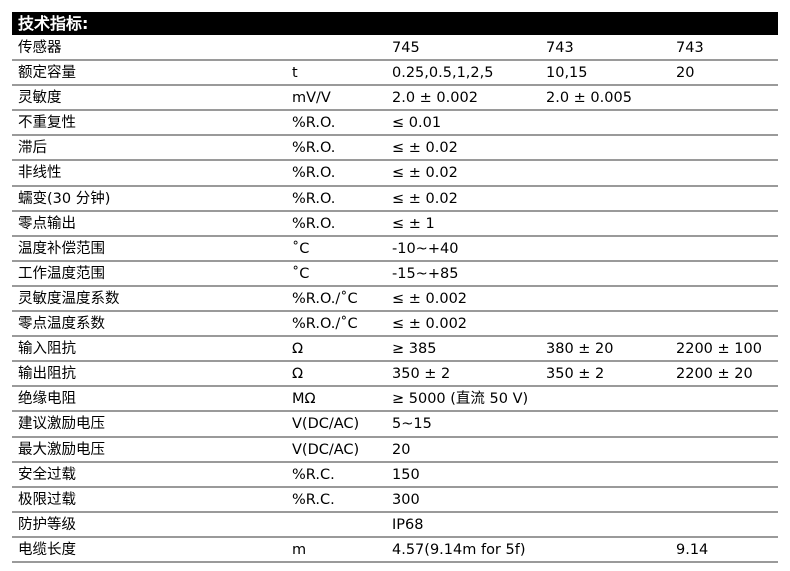 This screenshot has height=571, width=790. Describe the element at coordinates (692, 549) in the screenshot. I see `spec-value-743b: 9.14` at that location.